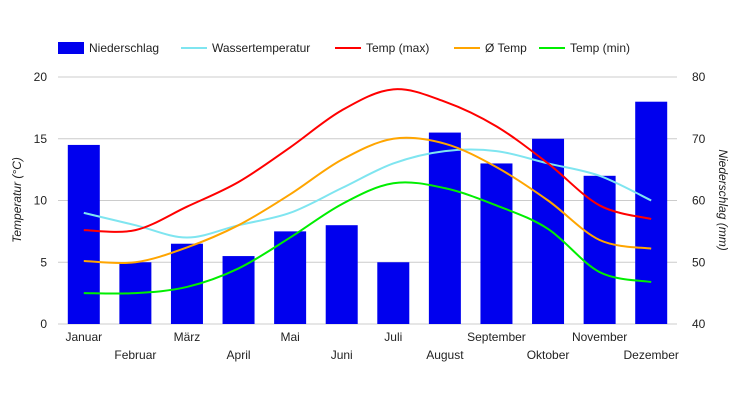 This screenshot has height=400, width=731. What do you see at coordinates (124, 48) in the screenshot?
I see `legend-label: Niederschlag` at bounding box center [124, 48].